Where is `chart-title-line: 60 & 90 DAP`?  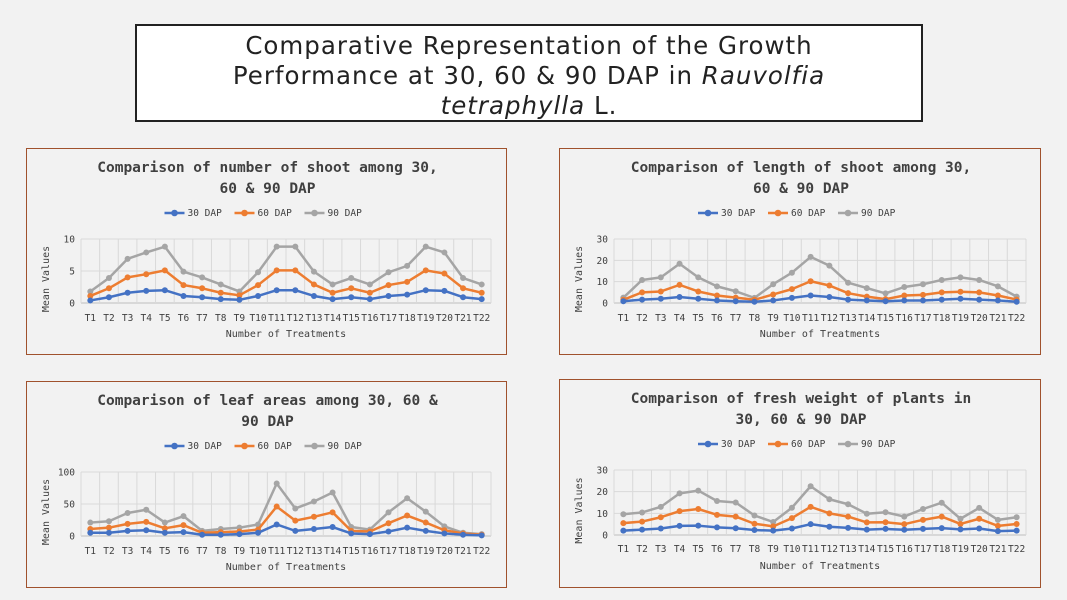
chart-title-line: 60 & 90 DAP is located at coordinates (267, 189).